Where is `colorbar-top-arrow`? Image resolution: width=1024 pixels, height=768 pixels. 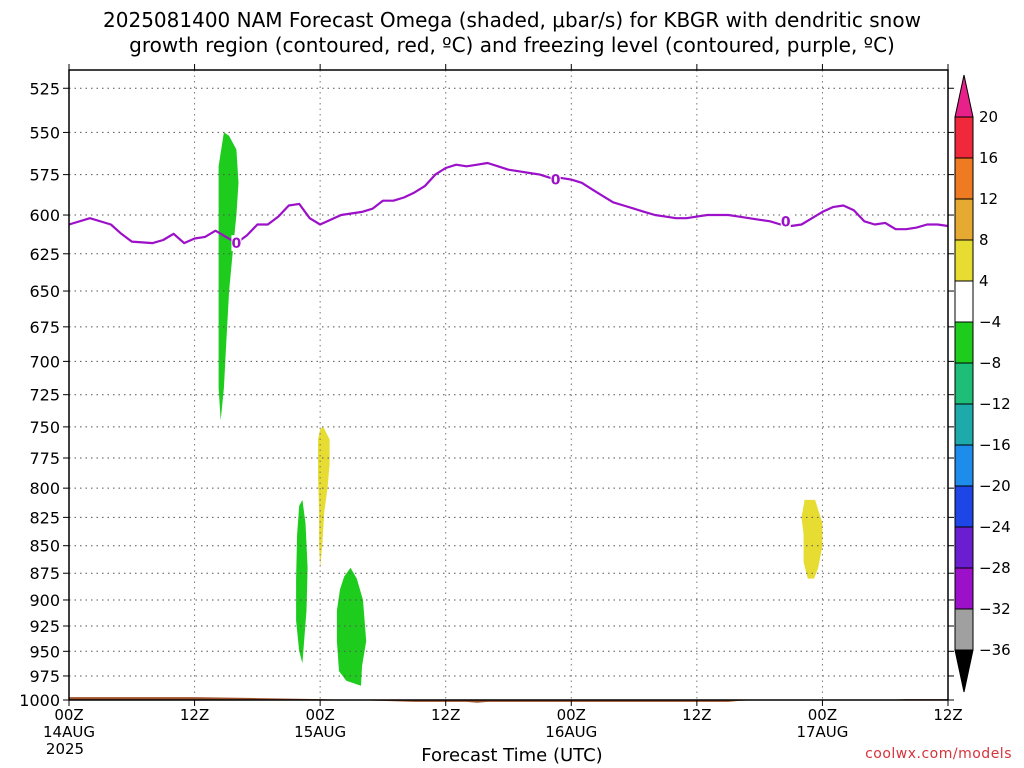 colorbar-top-arrow is located at coordinates (964, 96).